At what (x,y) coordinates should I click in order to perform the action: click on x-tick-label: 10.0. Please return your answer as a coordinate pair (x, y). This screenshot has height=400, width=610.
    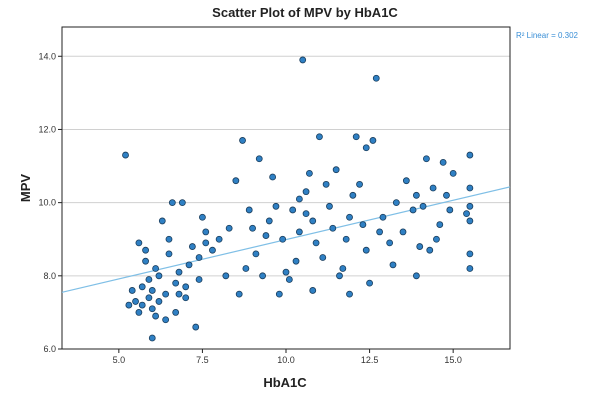
    Looking at the image, I should click on (286, 360).